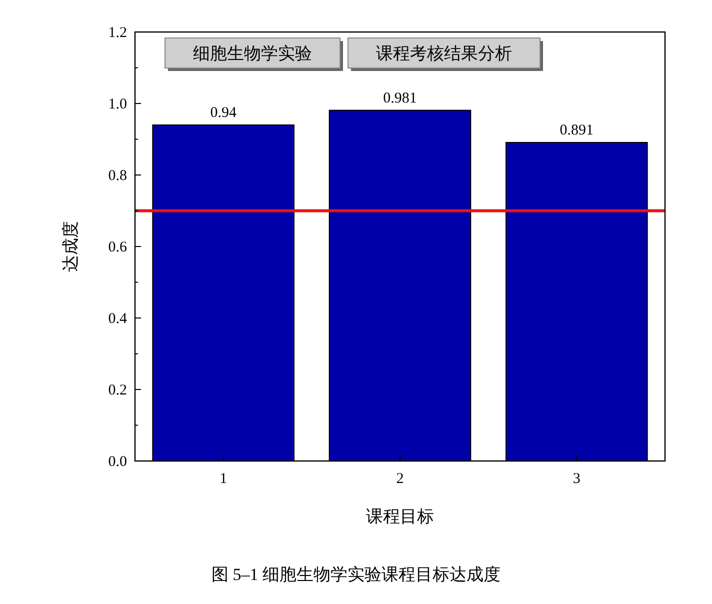 The image size is (712, 604). Describe the element at coordinates (400, 98) in the screenshot. I see `data-label: 0.981` at that location.